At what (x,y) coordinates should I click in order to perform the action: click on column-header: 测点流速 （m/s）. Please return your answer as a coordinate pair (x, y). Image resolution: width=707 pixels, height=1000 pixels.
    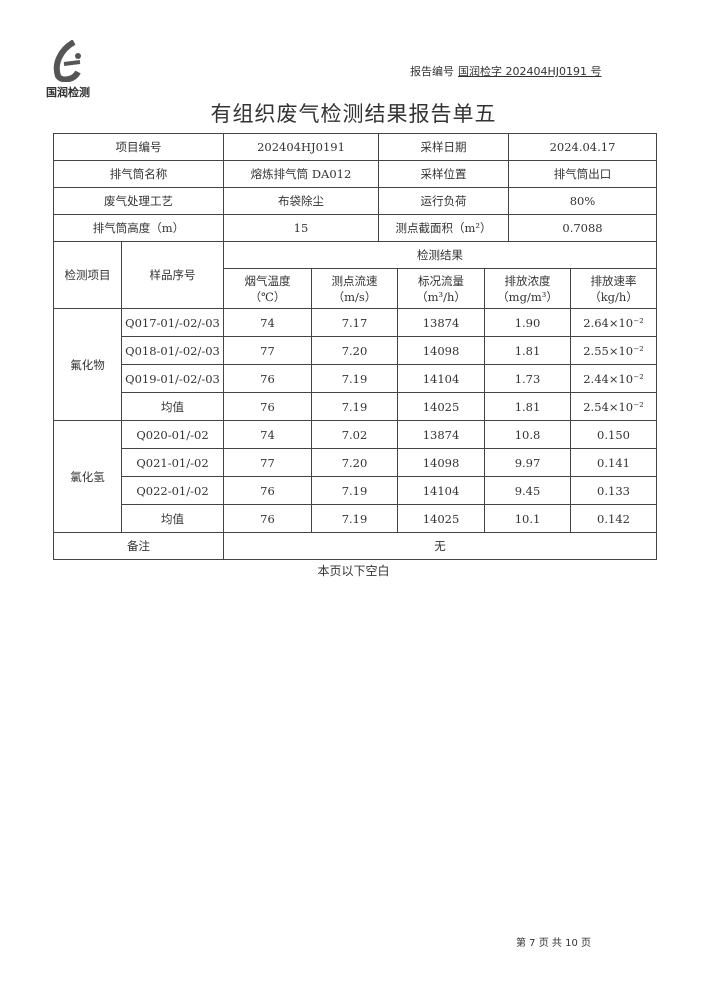
    Looking at the image, I should click on (354, 288).